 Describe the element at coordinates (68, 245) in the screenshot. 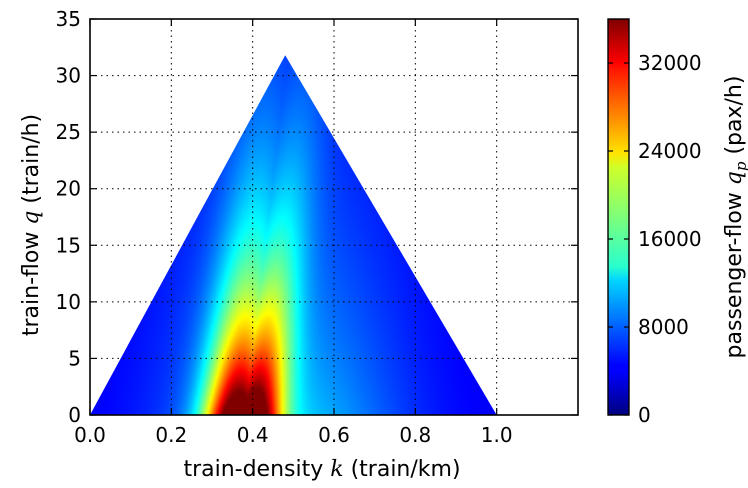

I see `y-tick-label: 15` at that location.